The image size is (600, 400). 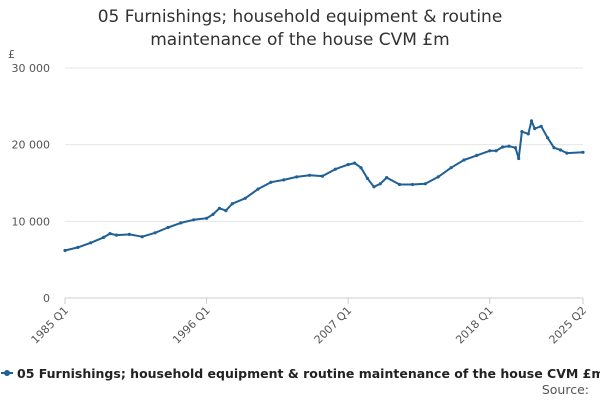 I want to click on y-tick-label: 0, so click(x=46, y=298).